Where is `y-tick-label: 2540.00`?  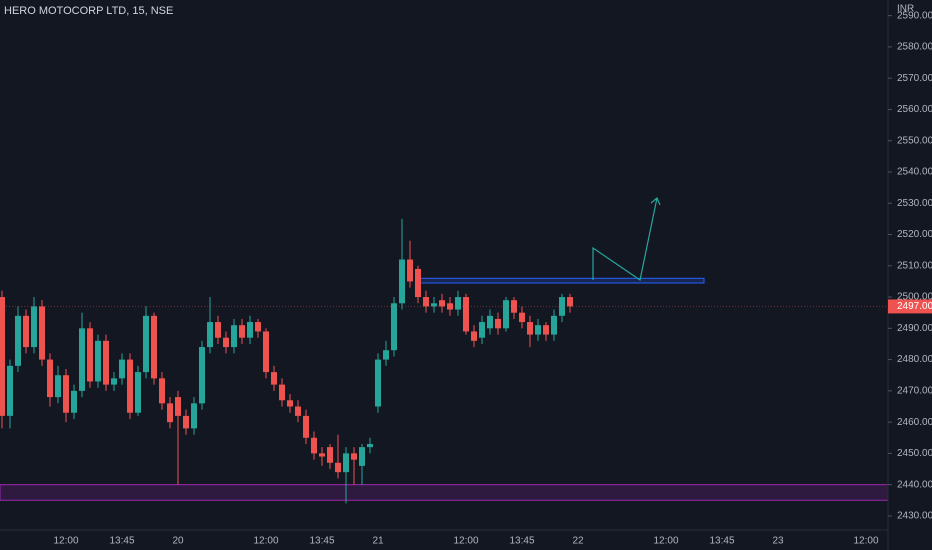 y-tick-label: 2540.00 is located at coordinates (914, 172).